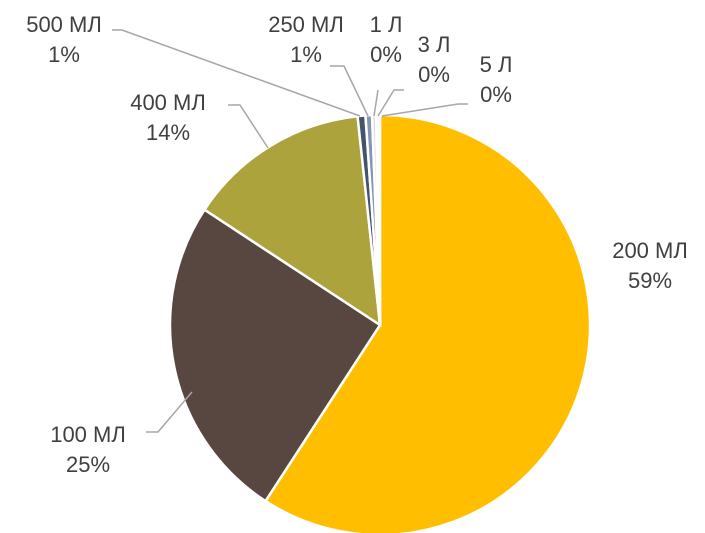  What do you see at coordinates (64, 24) in the screenshot?
I see `slice-category-label: 500 МЛ` at bounding box center [64, 24].